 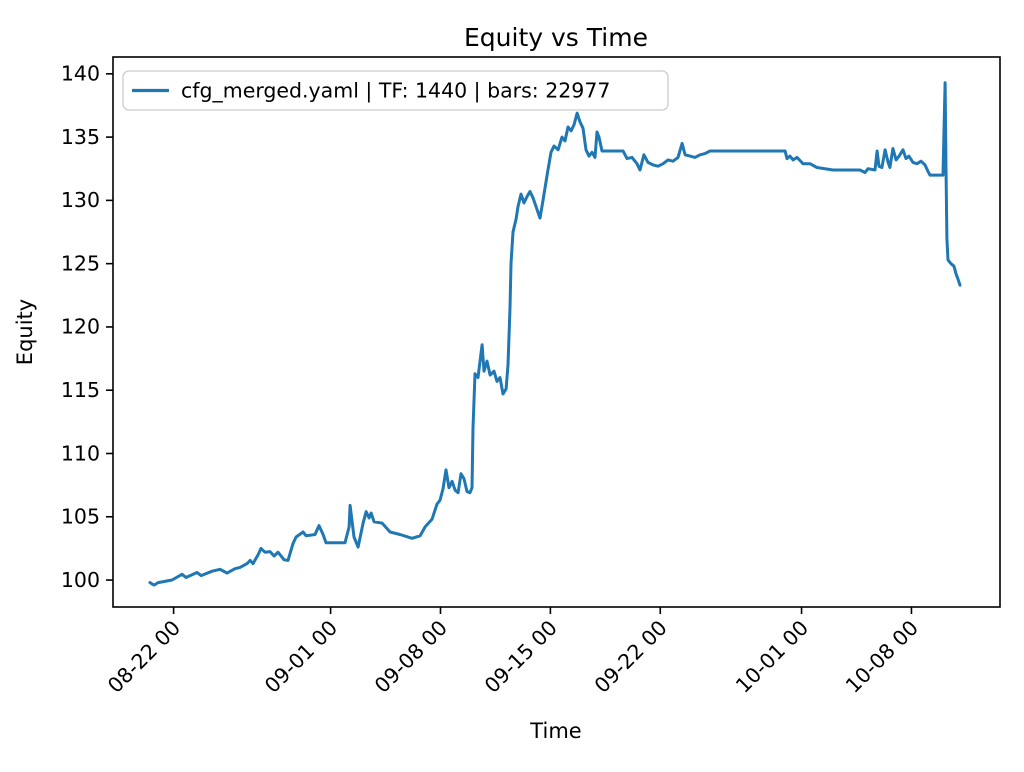 I want to click on y-tick-label: 120, so click(x=80, y=327).